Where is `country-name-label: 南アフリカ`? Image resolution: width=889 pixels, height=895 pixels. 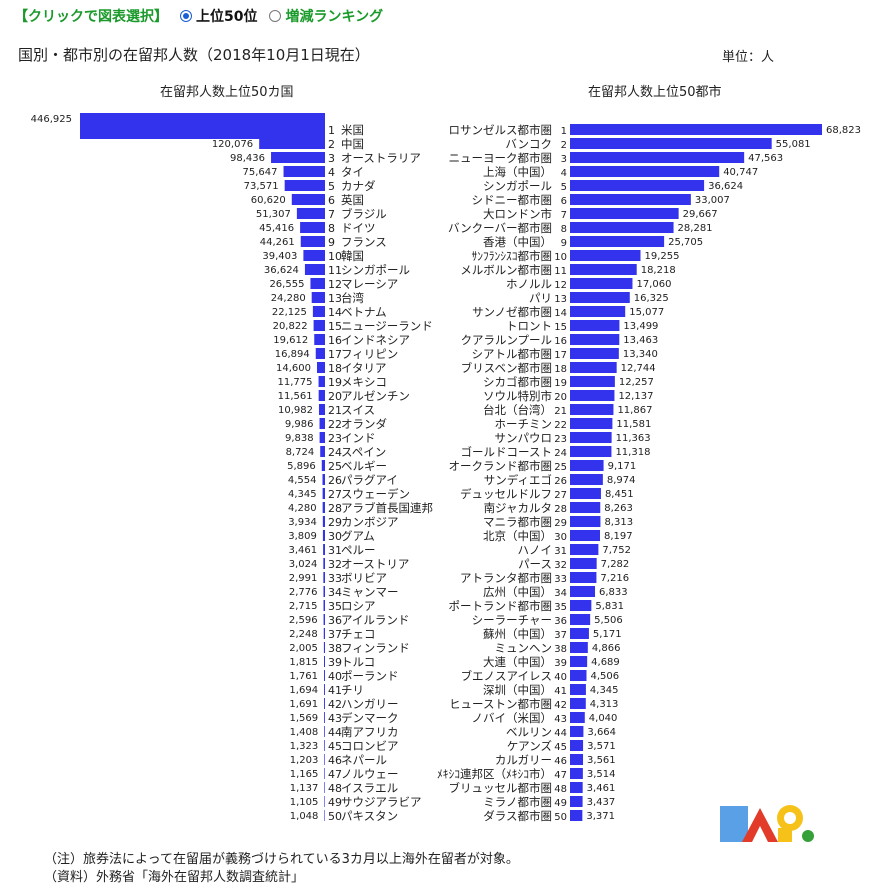 country-name-label: 南アフリカ is located at coordinates (370, 732).